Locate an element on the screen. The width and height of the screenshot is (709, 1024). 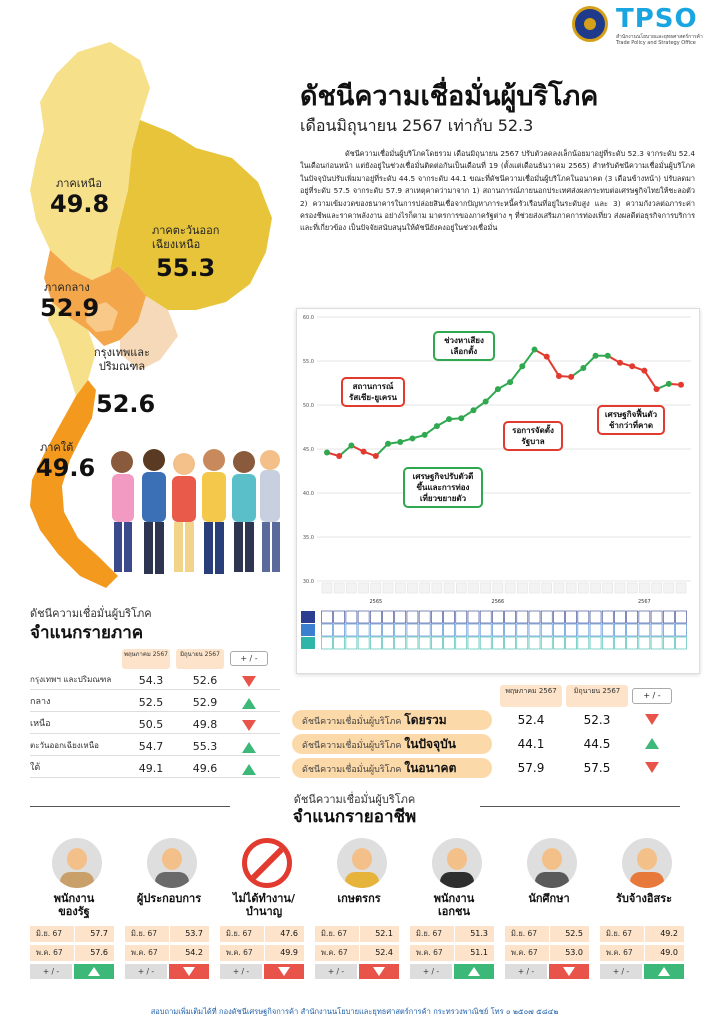
occupation-name-line2: ของรัฐ is located at coordinates (74, 911).